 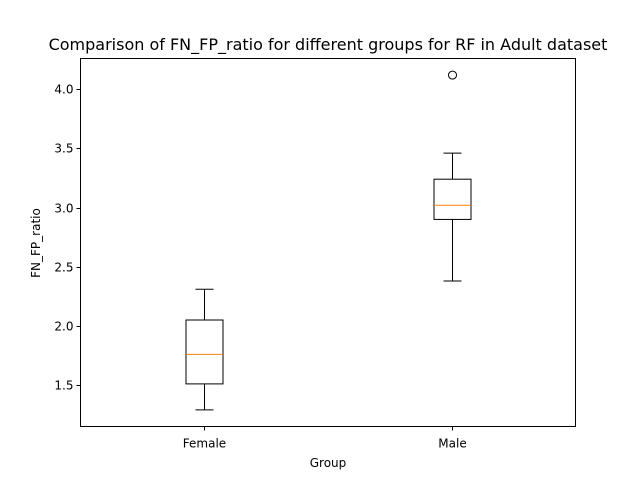 I want to click on y-tick-label: 4.0, so click(x=63, y=90).